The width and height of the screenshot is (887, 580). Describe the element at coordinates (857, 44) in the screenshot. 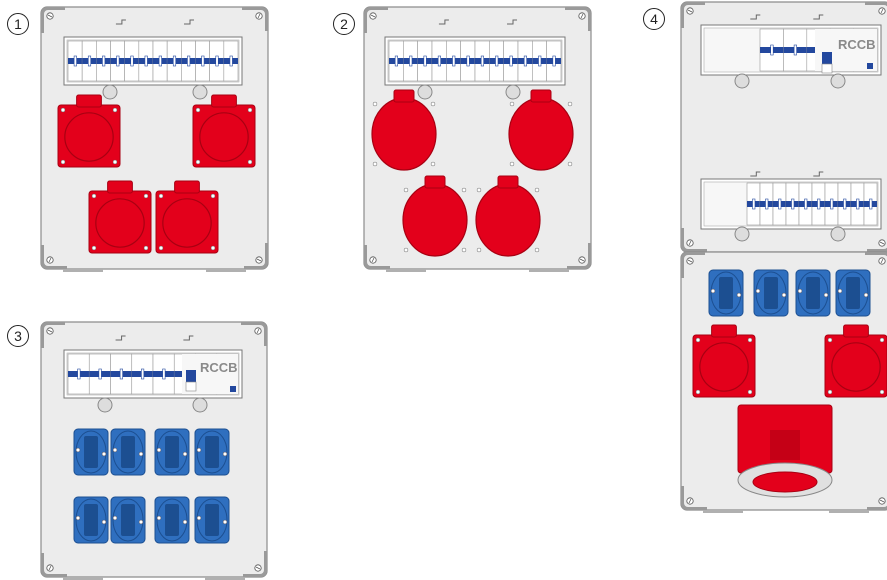

I see `rccb-label-4: RCCB` at that location.